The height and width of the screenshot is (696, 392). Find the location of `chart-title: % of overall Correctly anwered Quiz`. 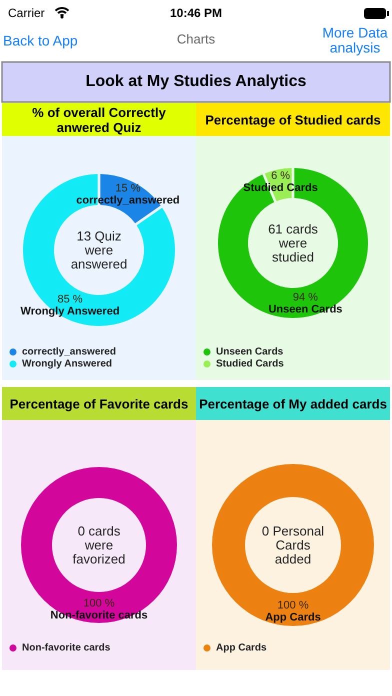

chart-title: % of overall Correctly anwered Quiz is located at coordinates (99, 120).